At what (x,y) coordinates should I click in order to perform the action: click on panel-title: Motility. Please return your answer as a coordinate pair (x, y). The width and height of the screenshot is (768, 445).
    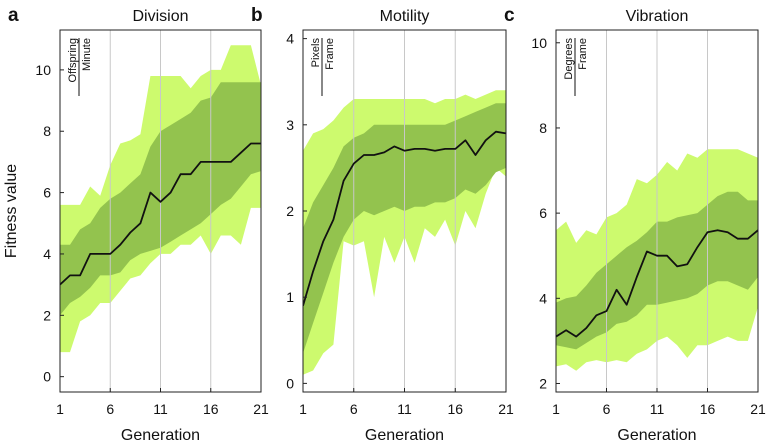
    Looking at the image, I should click on (405, 16).